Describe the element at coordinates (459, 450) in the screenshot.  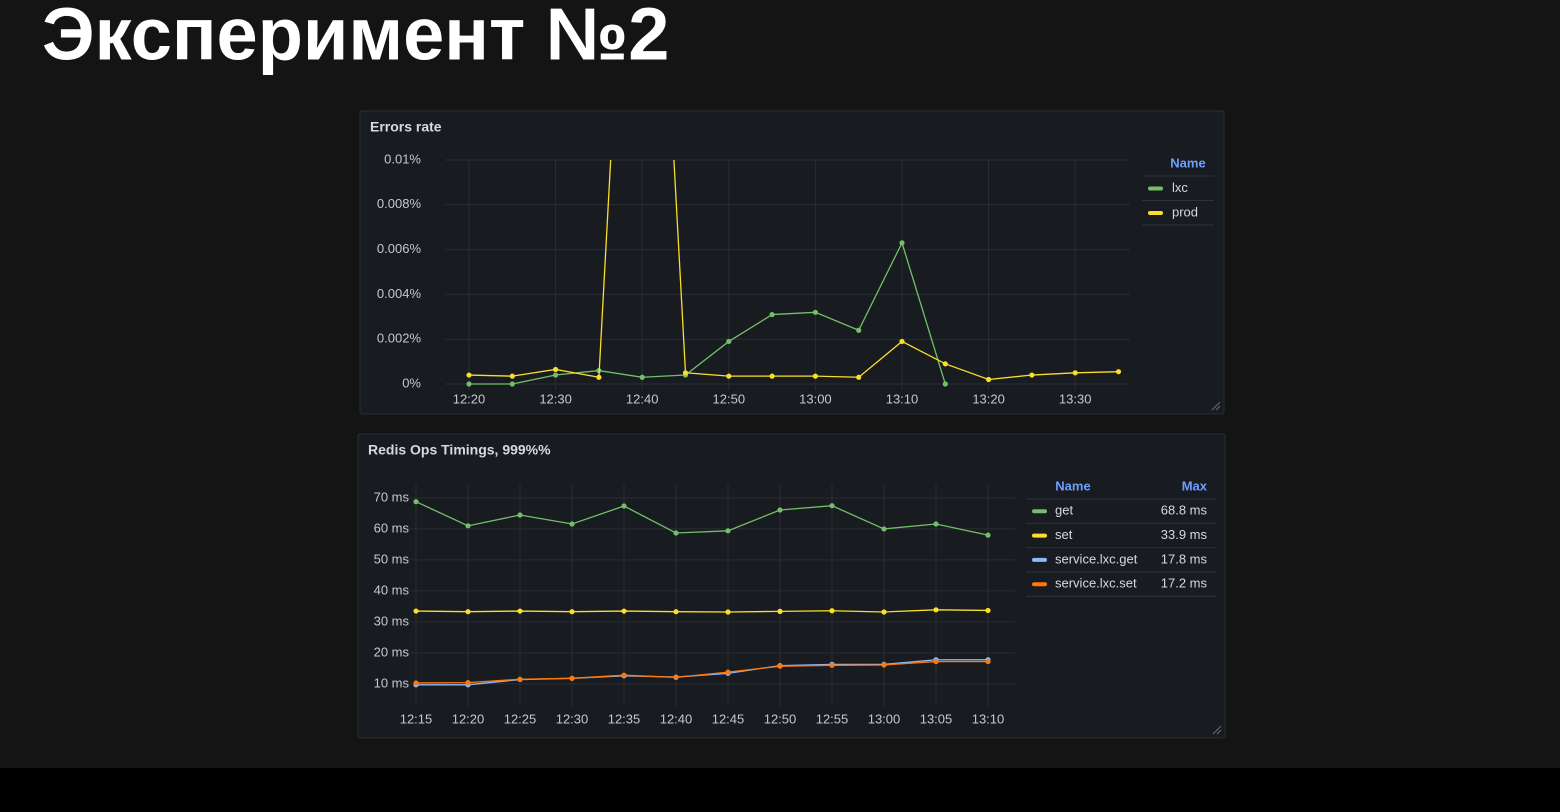
I see `panel-title: Redis Ops Timings, 999%%` at that location.